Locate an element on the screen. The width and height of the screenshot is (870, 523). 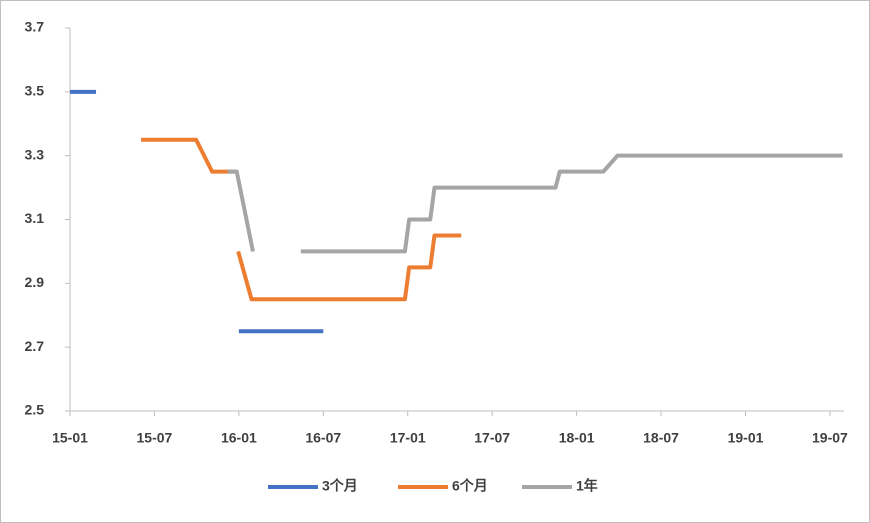
legend-label: 6个月 is located at coordinates (470, 486).